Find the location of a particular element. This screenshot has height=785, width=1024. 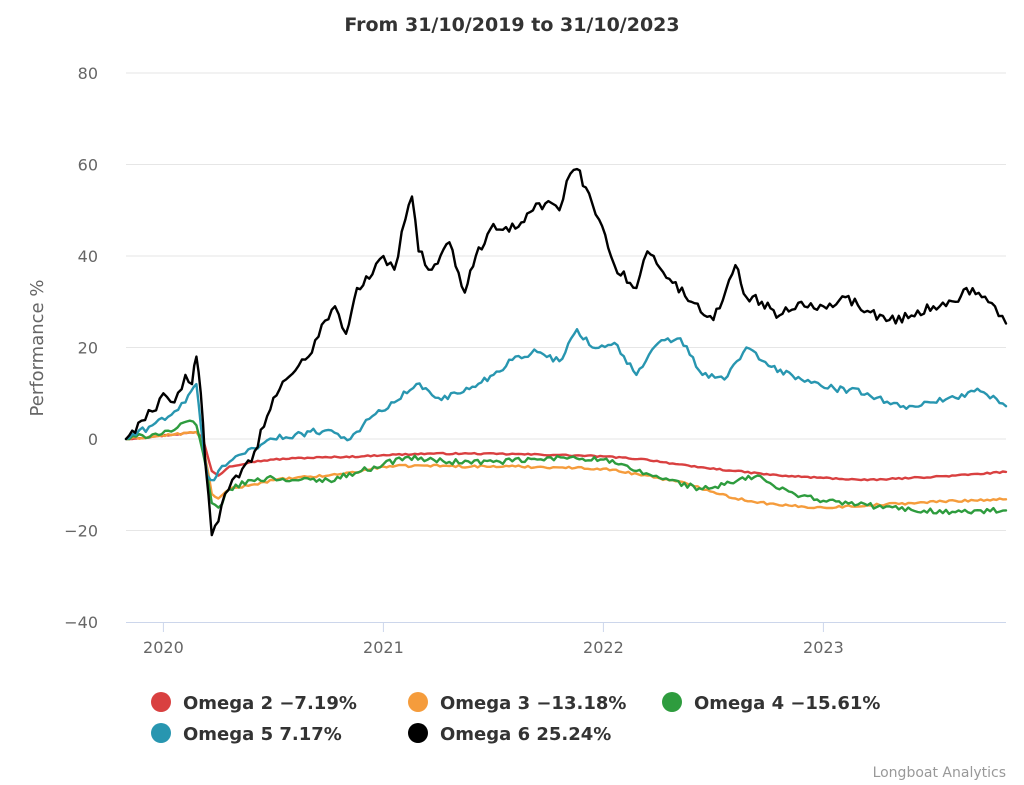

y-tick-label: −40 is located at coordinates (81, 622).